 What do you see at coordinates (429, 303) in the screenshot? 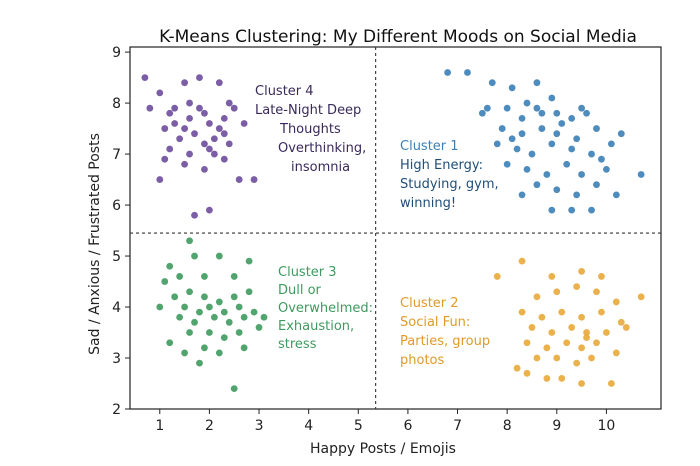
I see `annotation-title: Cluster 2` at bounding box center [429, 303].